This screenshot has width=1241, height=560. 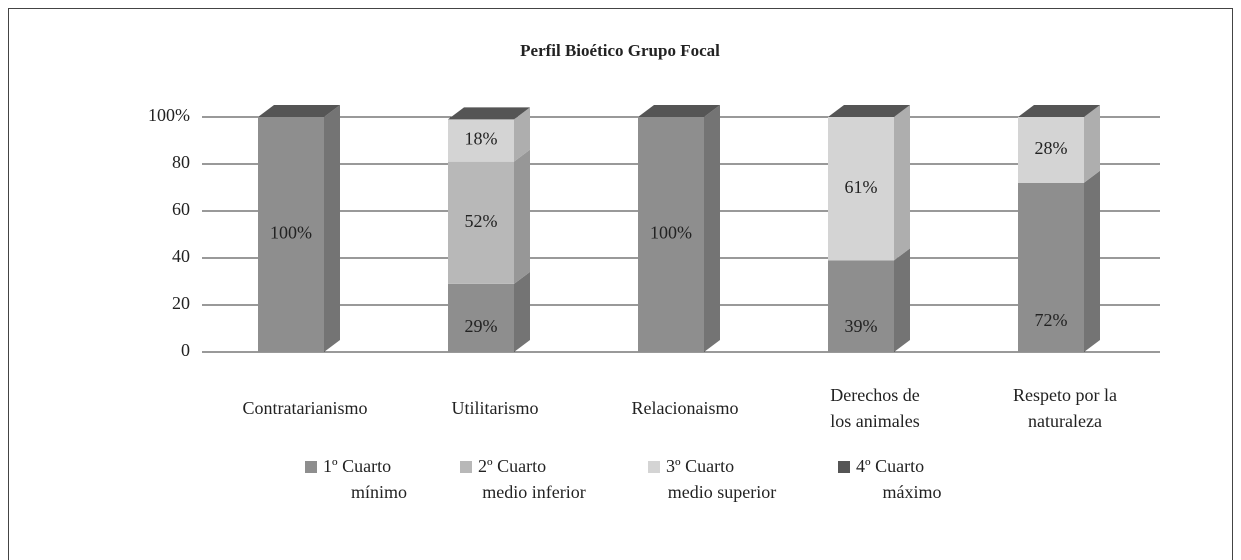 What do you see at coordinates (620, 50) in the screenshot?
I see `chart-title: Perfil Bioético Grupo Focal` at bounding box center [620, 50].